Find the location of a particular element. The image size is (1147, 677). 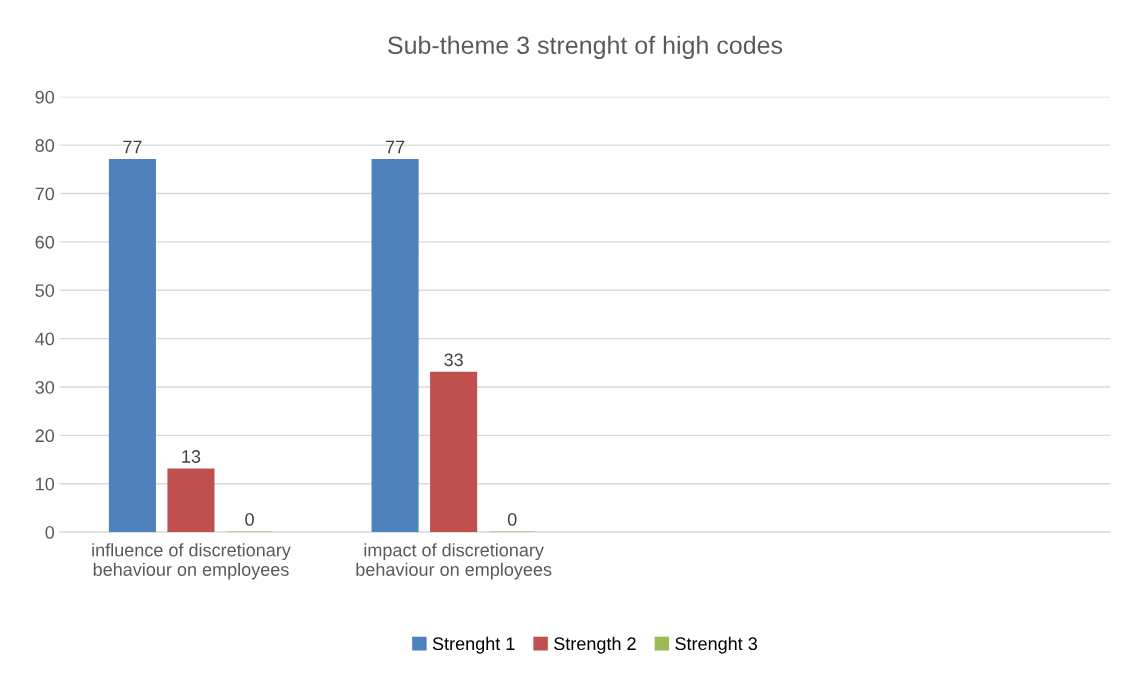

chart-title: Sub-theme 3 strenght of high codes is located at coordinates (585, 47).